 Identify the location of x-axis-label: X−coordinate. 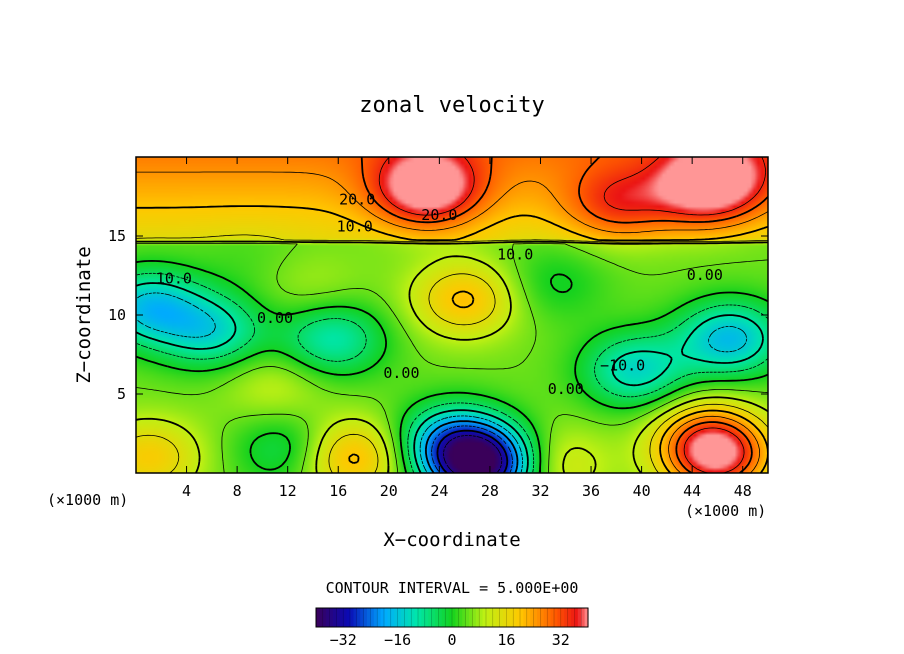
(451, 540).